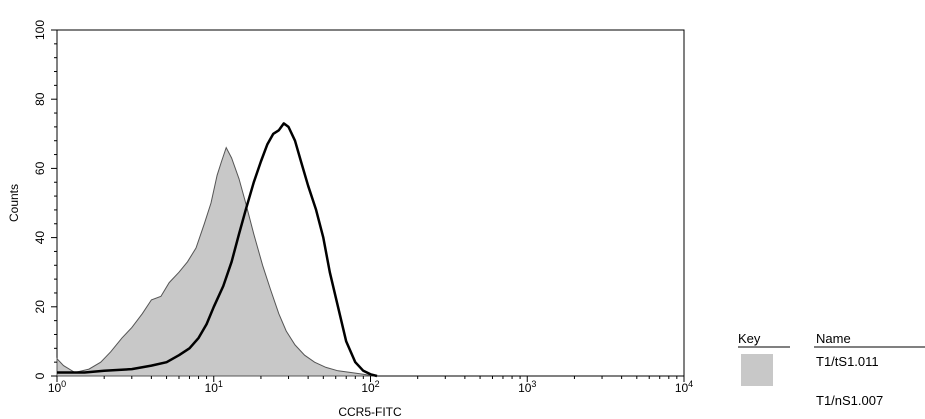 Image resolution: width=925 pixels, height=419 pixels. Describe the element at coordinates (757, 370) in the screenshot. I see `legend-swatch-filled` at that location.